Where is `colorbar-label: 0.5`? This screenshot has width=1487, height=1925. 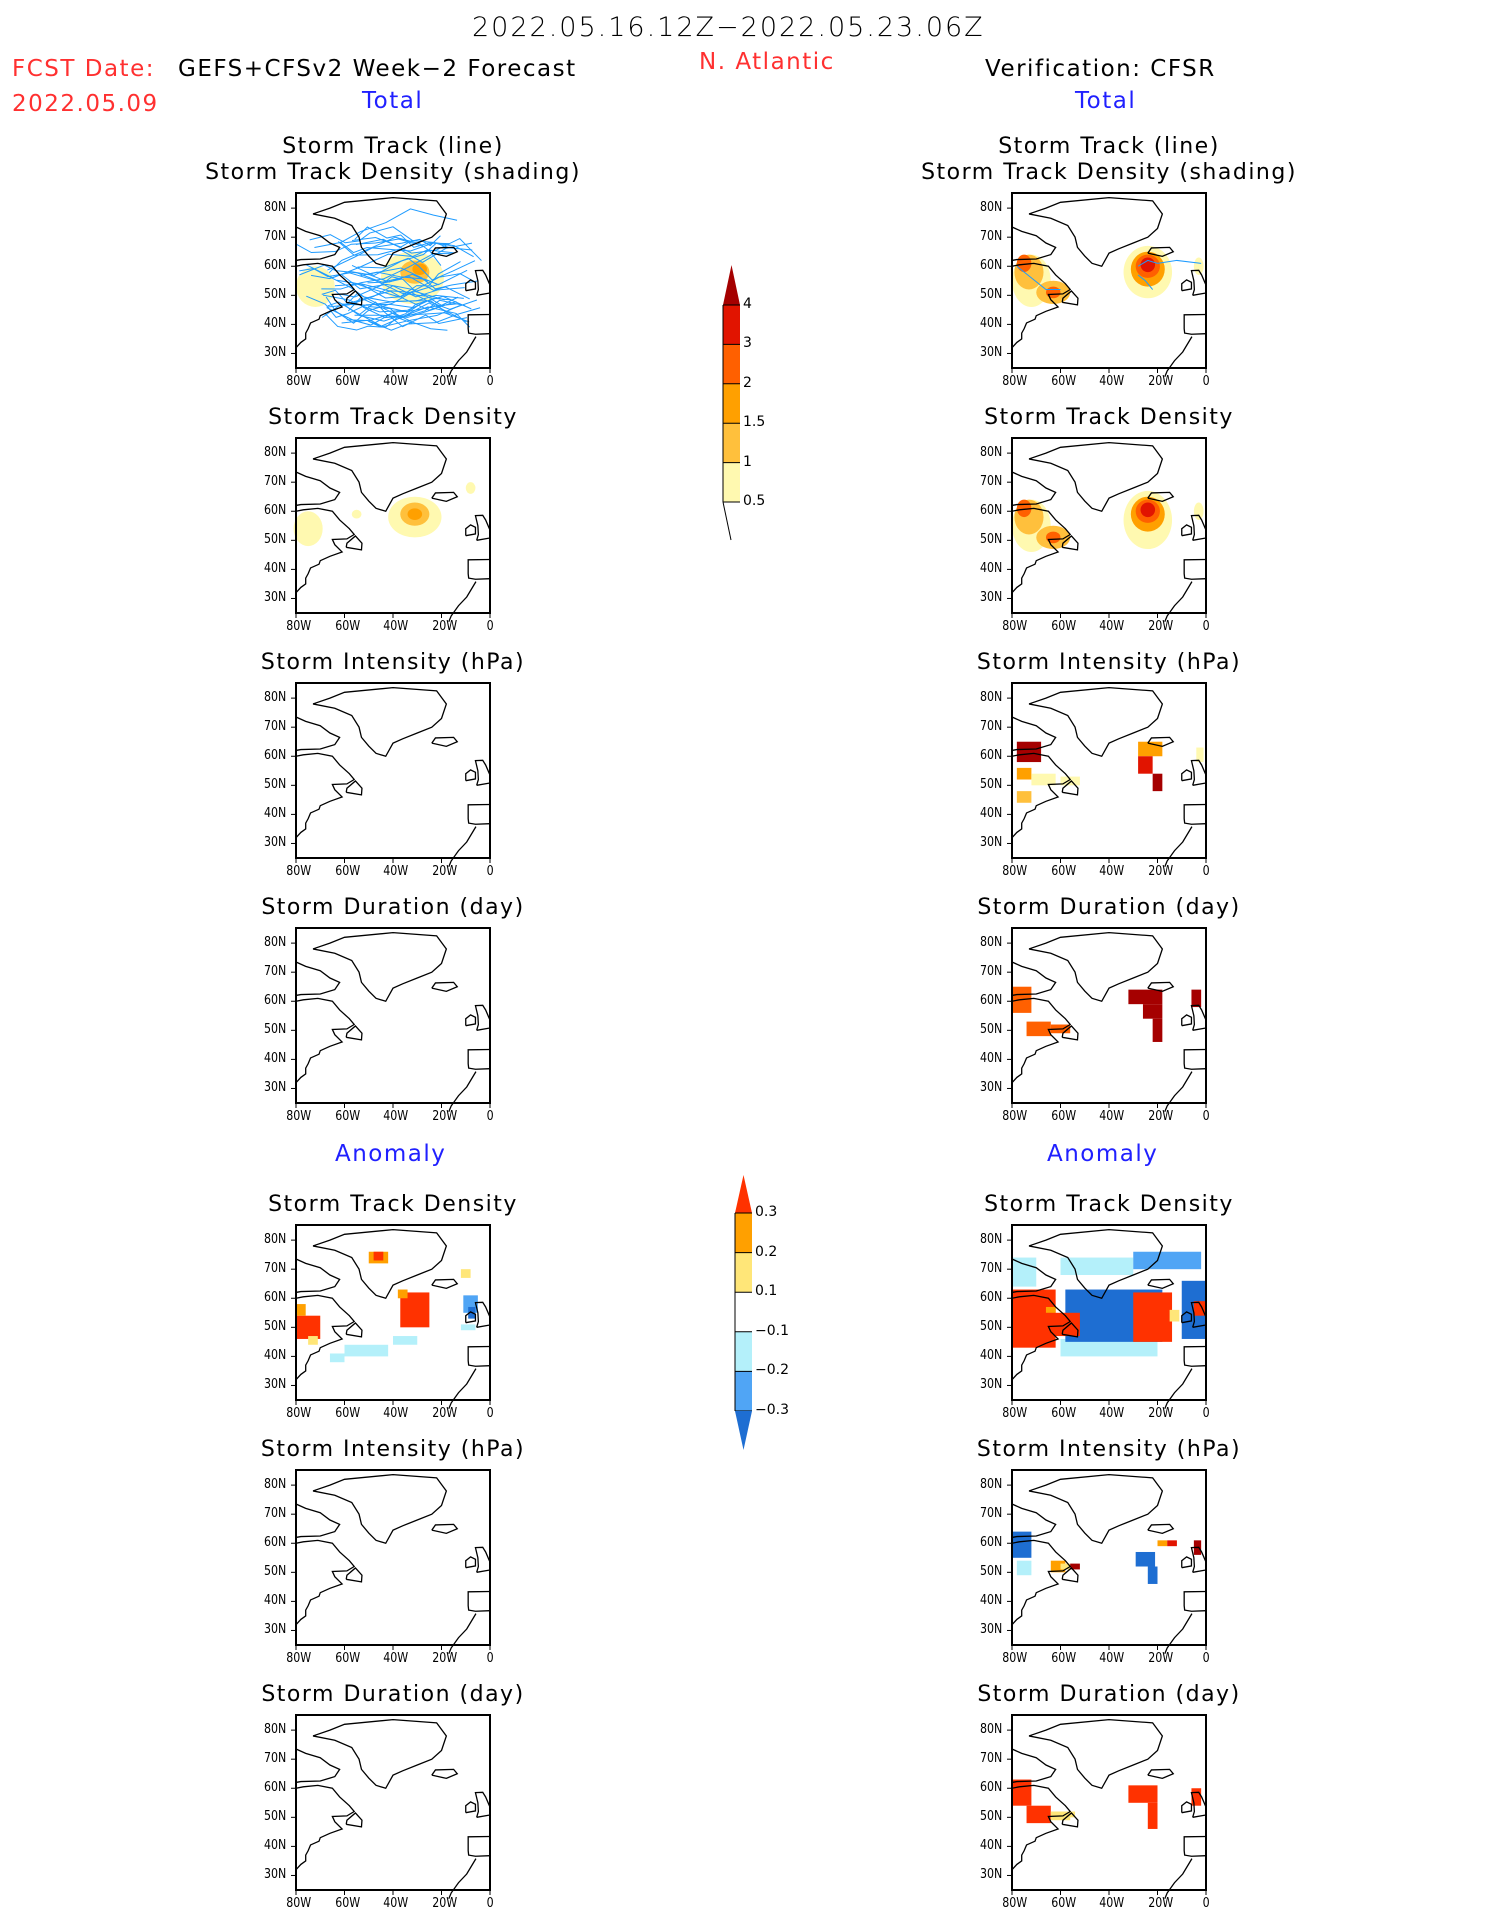
colorbar-label: 0.5 is located at coordinates (754, 501).